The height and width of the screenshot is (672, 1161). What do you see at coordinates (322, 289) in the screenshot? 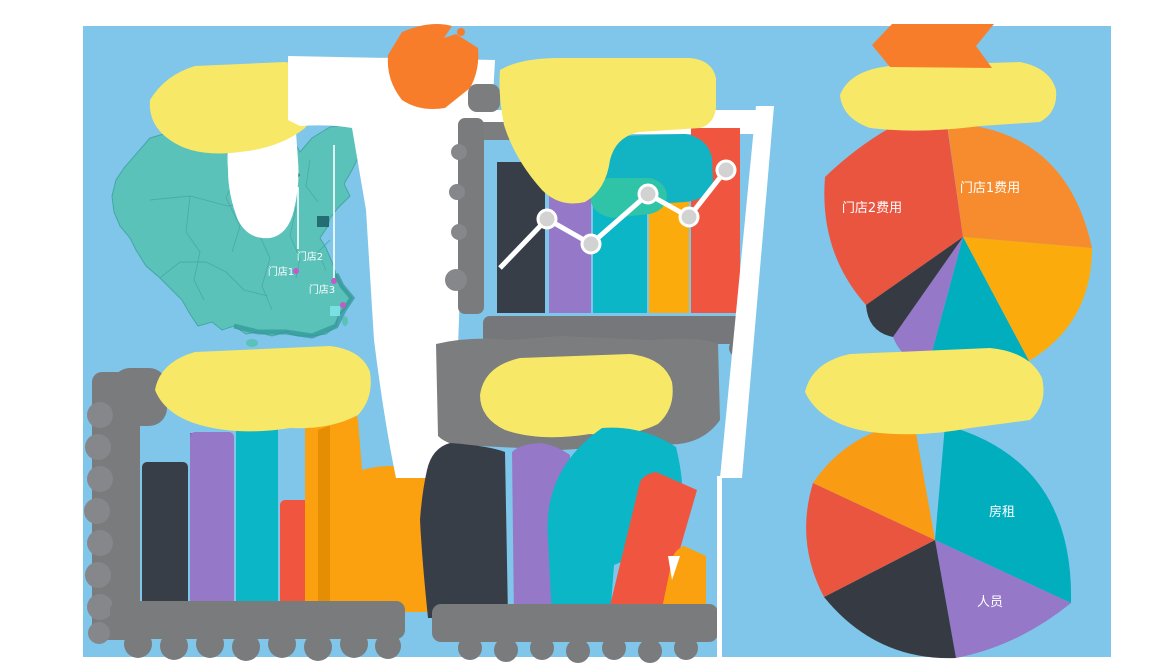
I see `map-label-store3: 门店3` at bounding box center [322, 289].